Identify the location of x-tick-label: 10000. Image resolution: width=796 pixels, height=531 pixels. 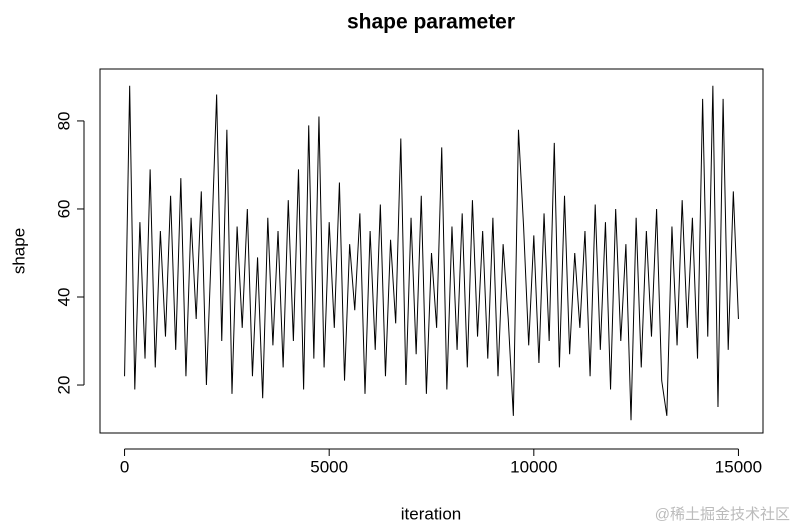
(533, 466).